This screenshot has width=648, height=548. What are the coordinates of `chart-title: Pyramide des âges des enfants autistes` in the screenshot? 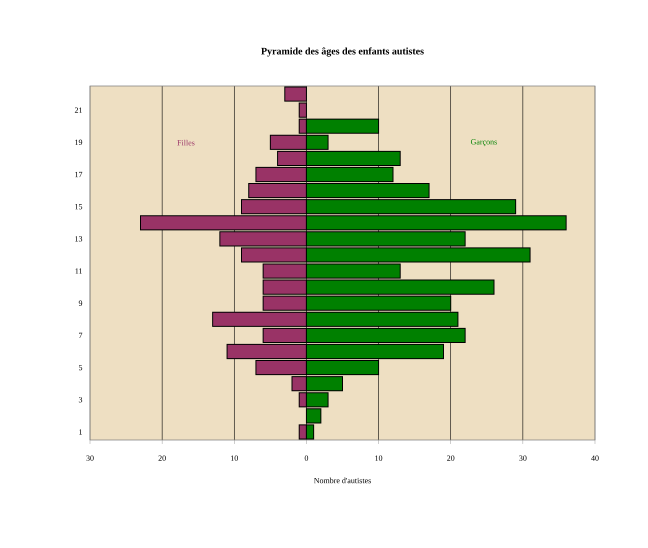 It's located at (342, 52).